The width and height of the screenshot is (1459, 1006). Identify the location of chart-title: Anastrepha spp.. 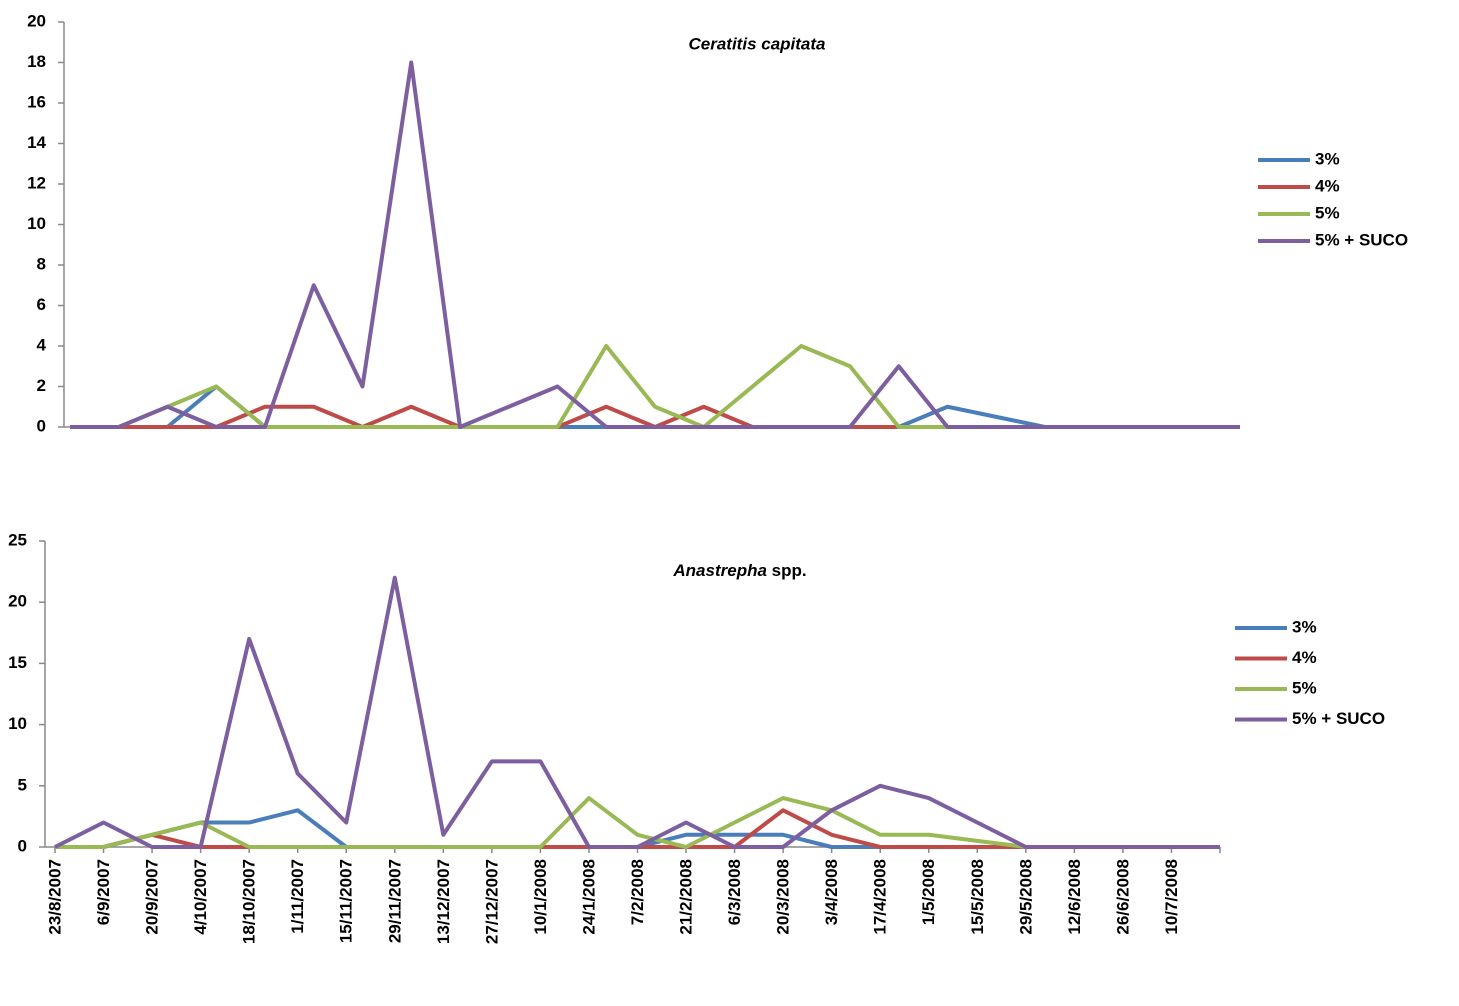
(739, 570).